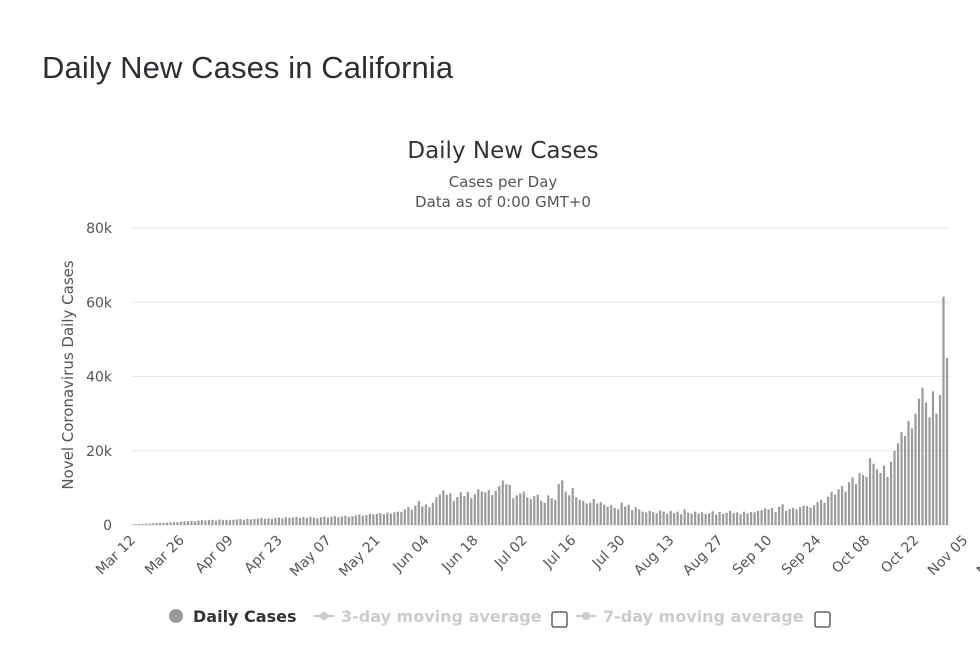  Describe the element at coordinates (441, 617) in the screenshot. I see `legend-item-3-day-moving-average: 3-day moving average` at that location.